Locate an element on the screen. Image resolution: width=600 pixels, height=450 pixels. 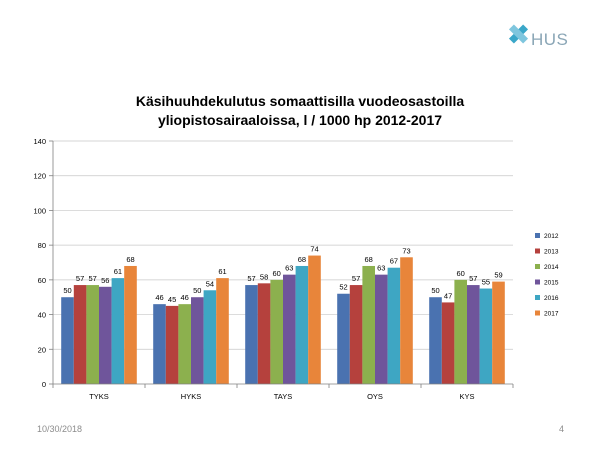
data-label: 52 is located at coordinates (343, 287).